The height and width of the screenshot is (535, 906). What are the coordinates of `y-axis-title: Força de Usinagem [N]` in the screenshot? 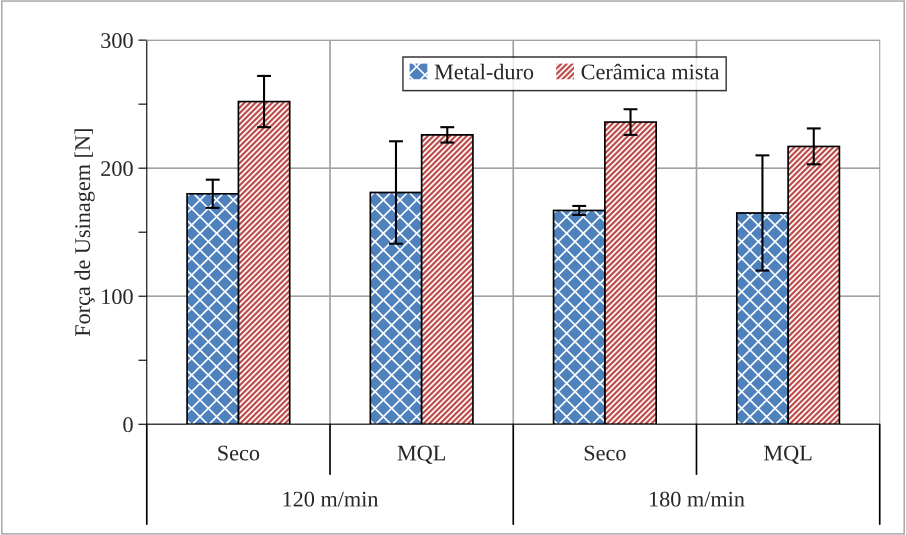 It's located at (84, 232).